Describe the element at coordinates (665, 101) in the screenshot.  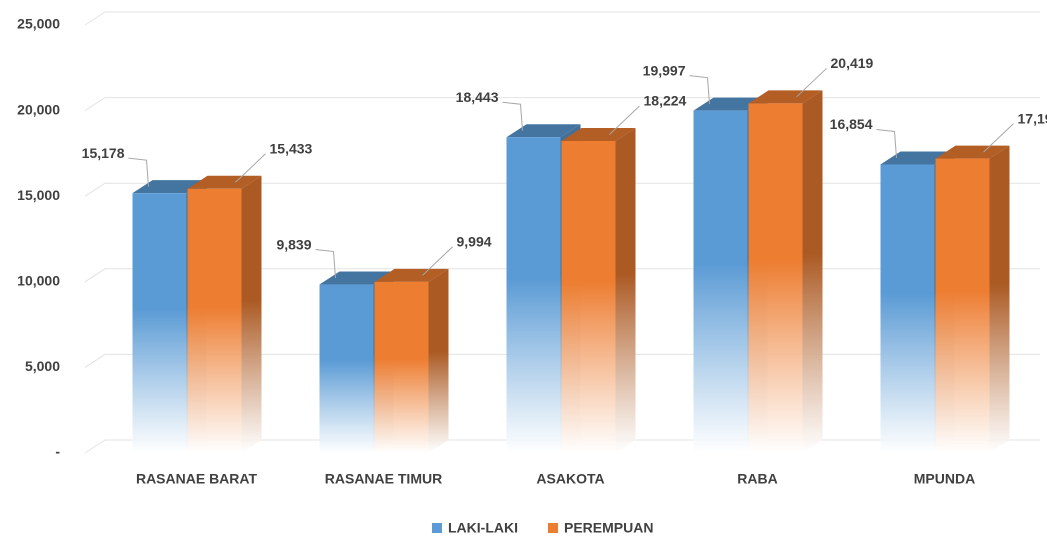
I see `value-label: 18,224` at that location.